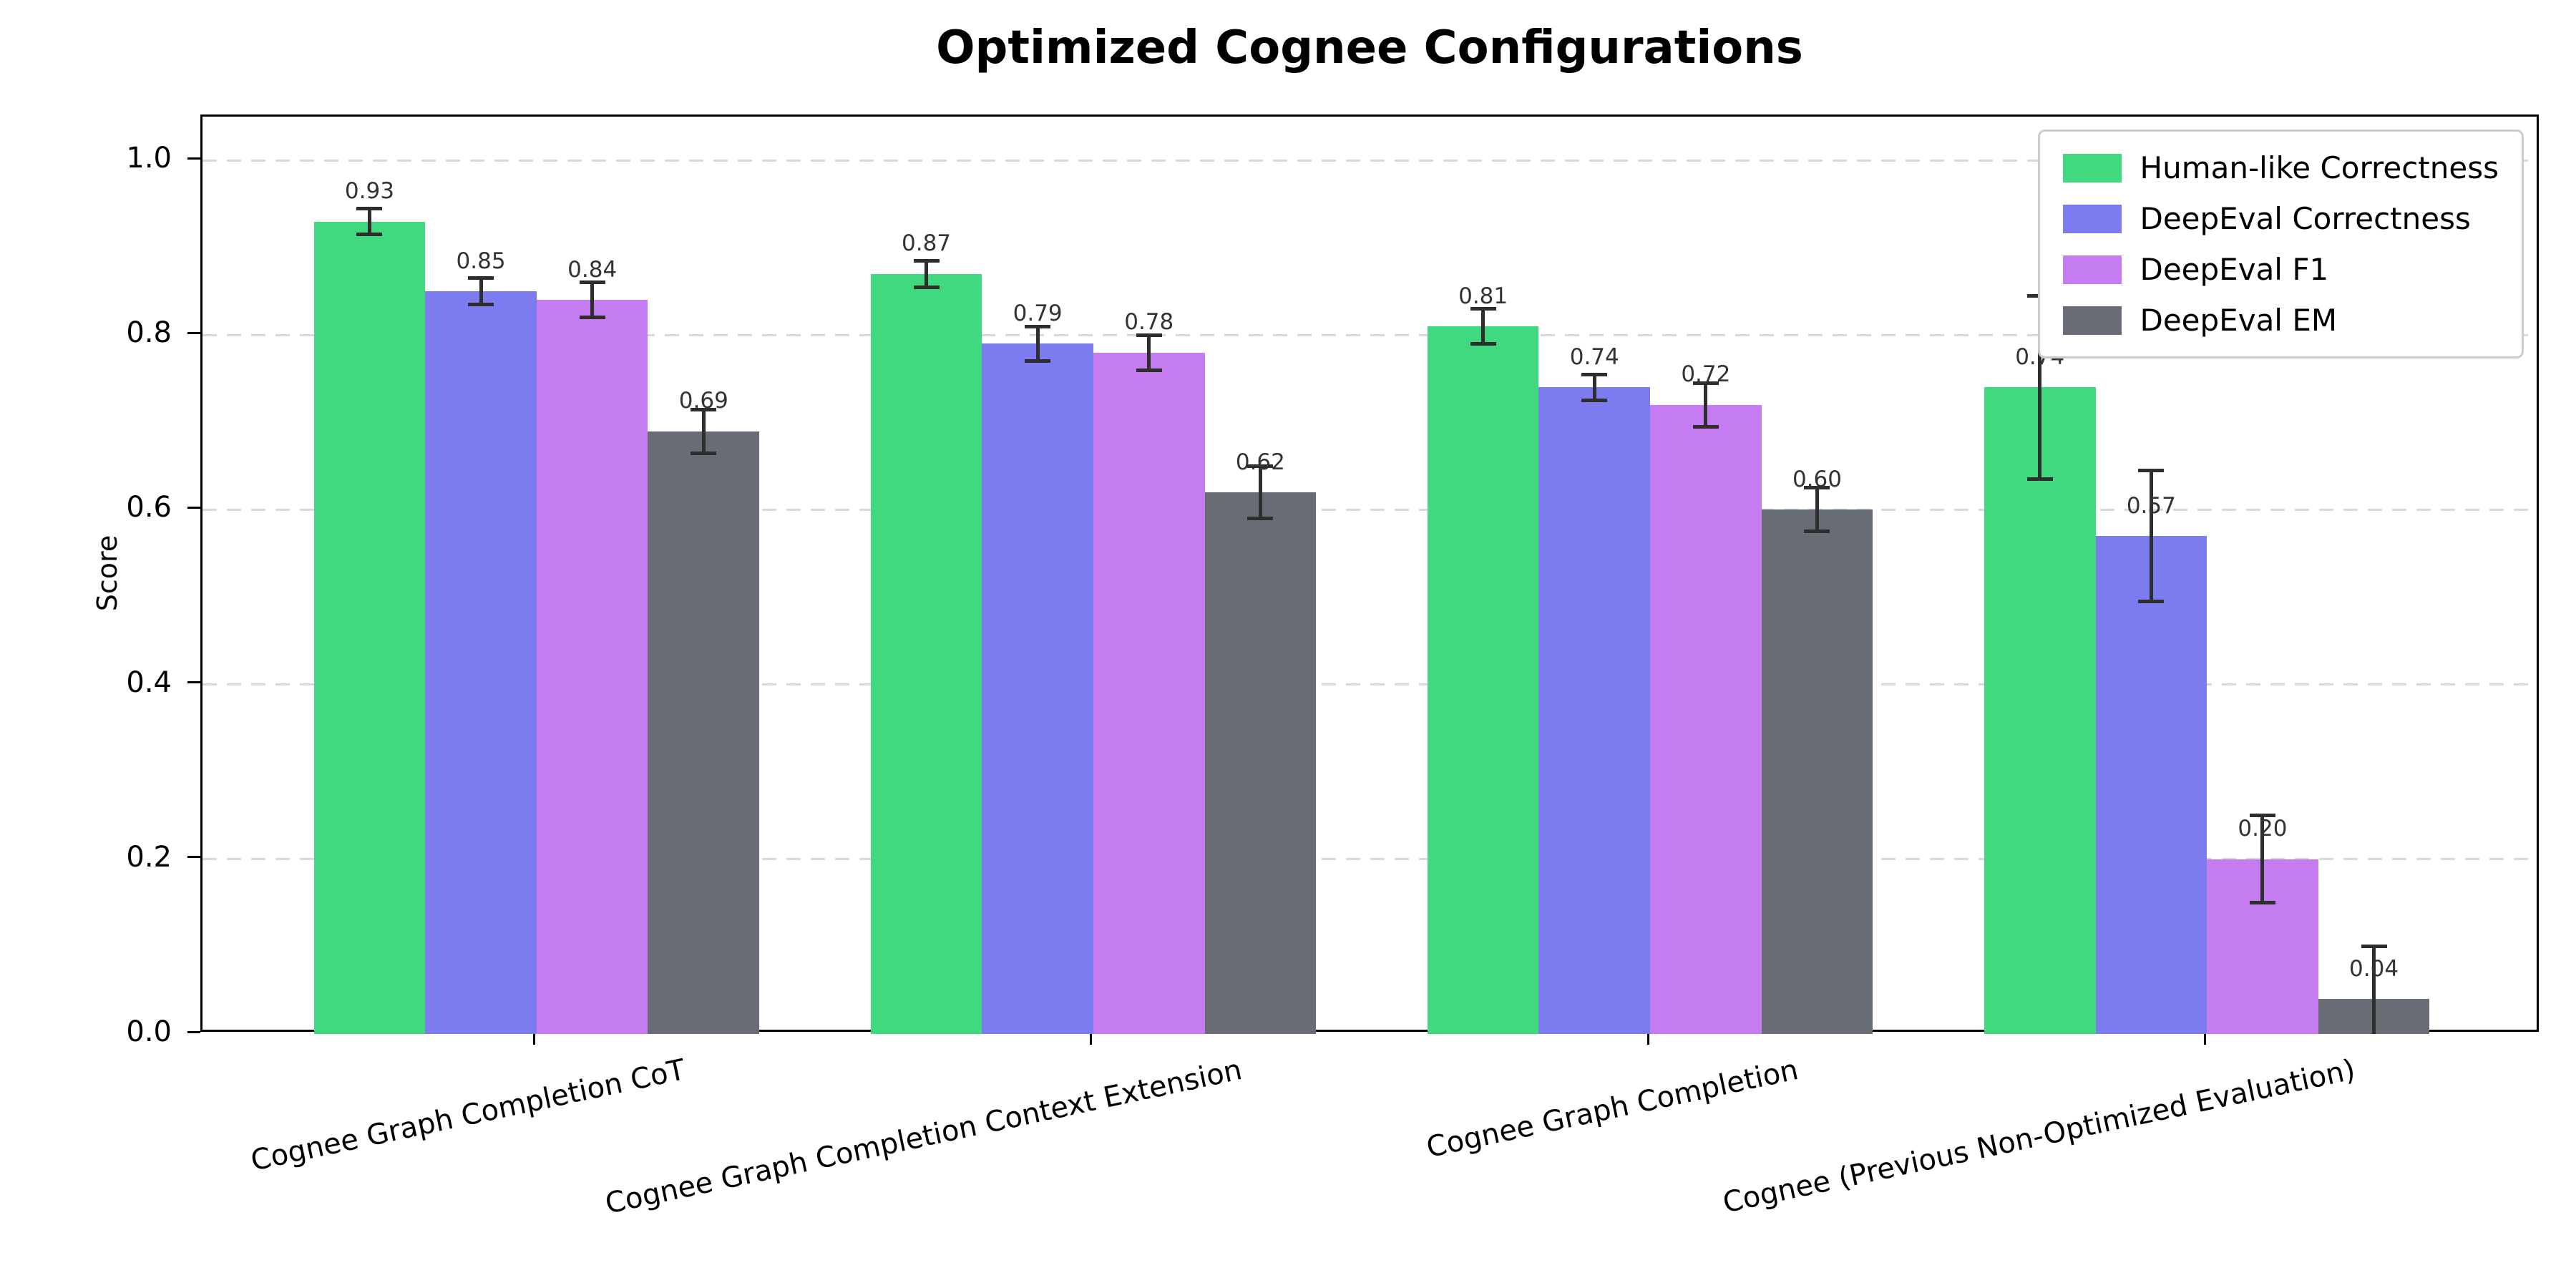  Describe the element at coordinates (2234, 269) in the screenshot. I see `legend-label: DeepEval F1` at that location.